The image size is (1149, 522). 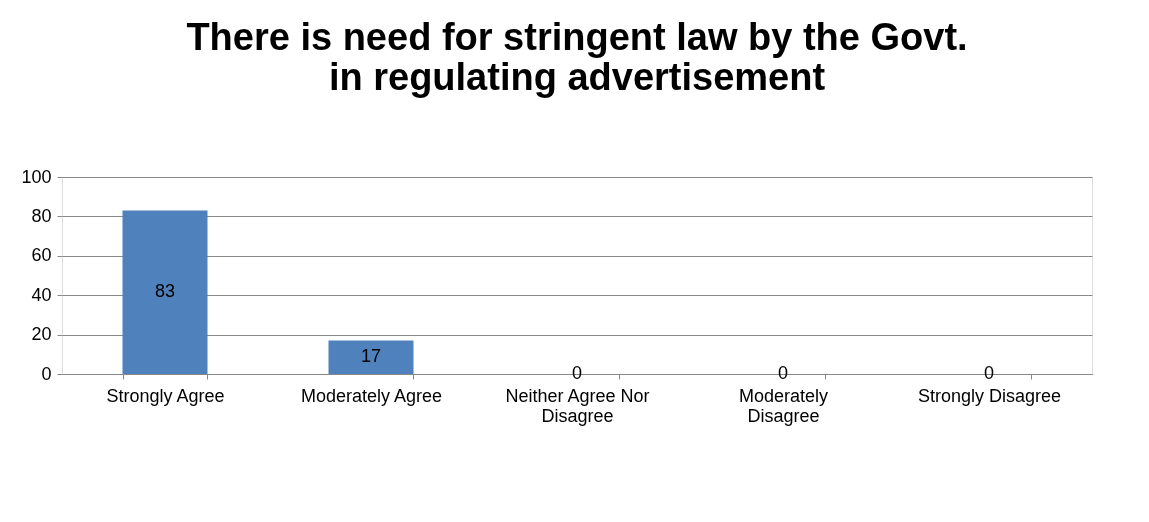 What do you see at coordinates (41, 255) in the screenshot?
I see `y-tick-label: 60` at bounding box center [41, 255].